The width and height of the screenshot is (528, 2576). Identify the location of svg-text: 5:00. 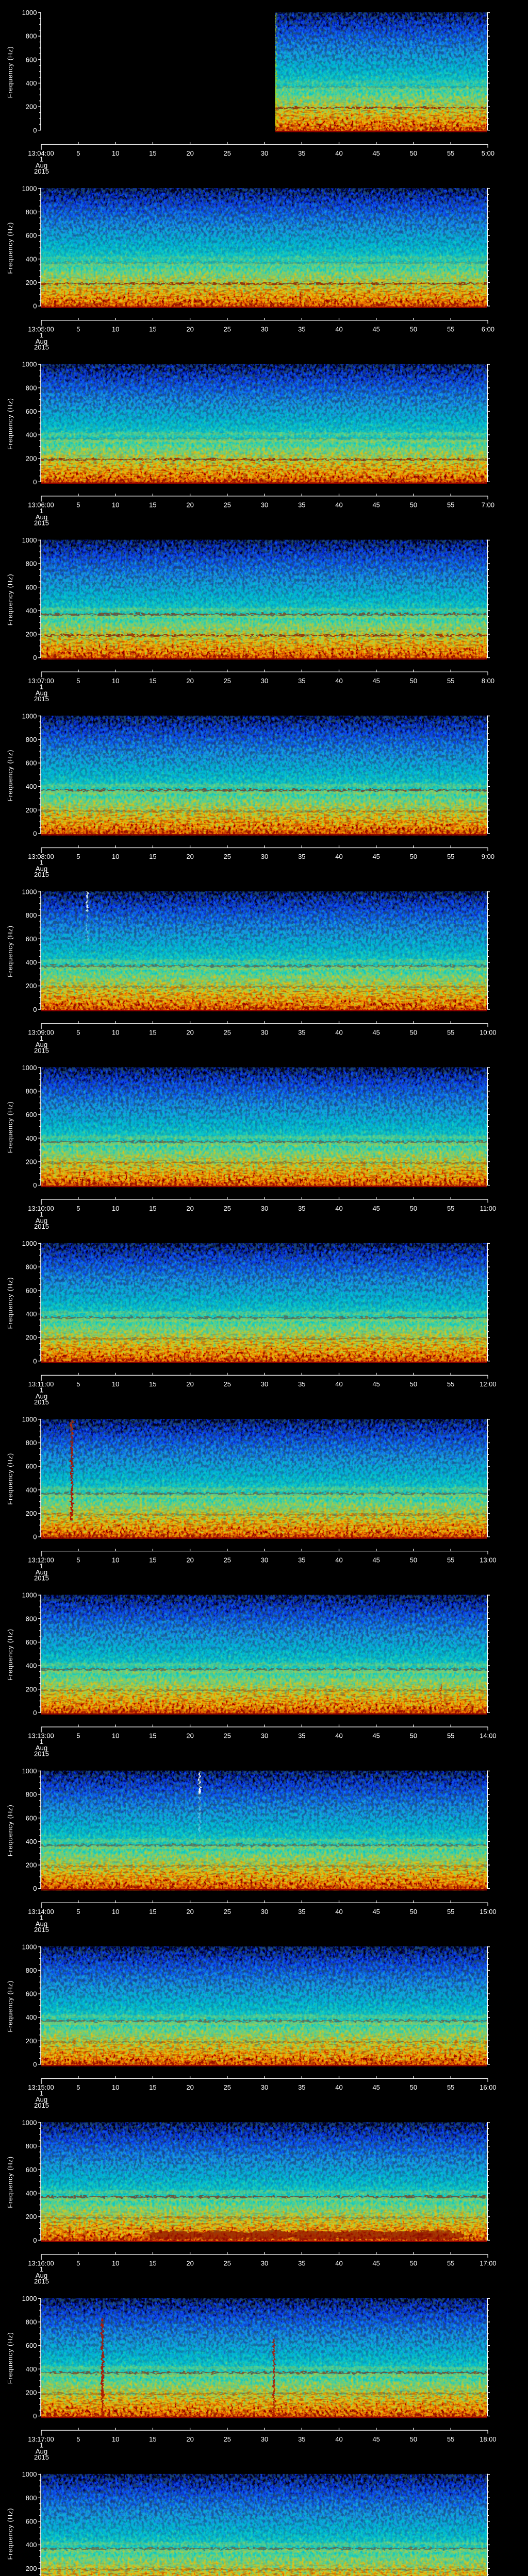
(488, 153).